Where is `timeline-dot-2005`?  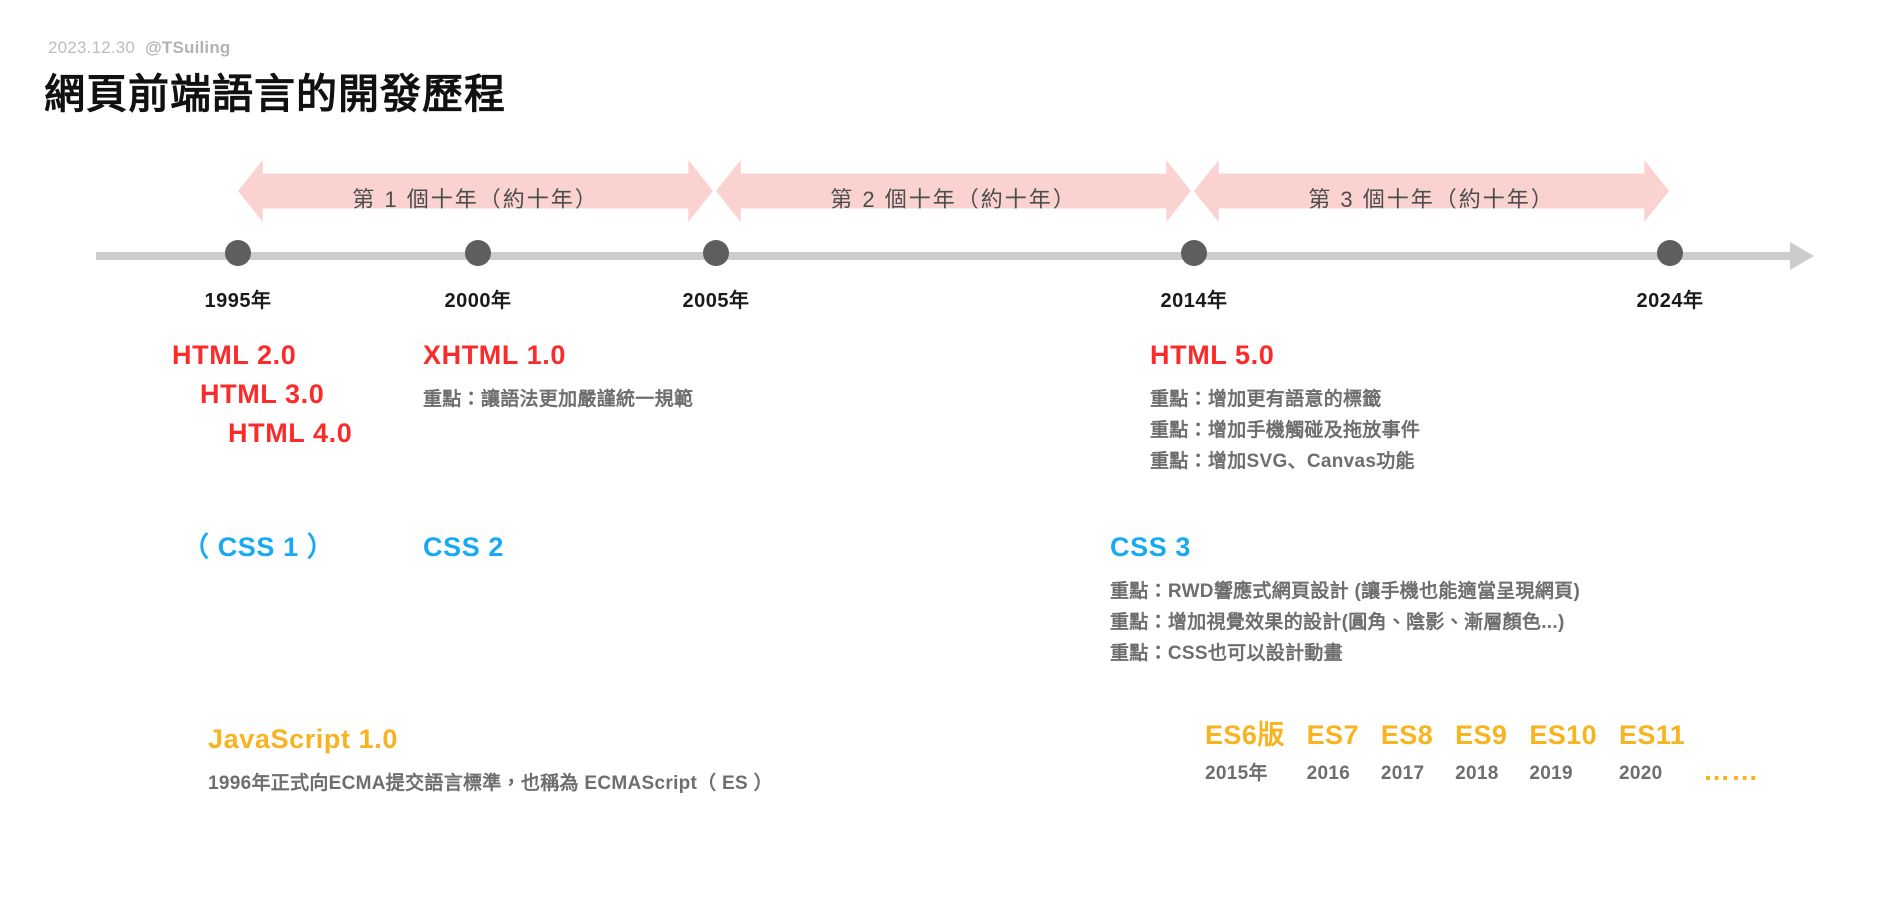 timeline-dot-2005 is located at coordinates (716, 253).